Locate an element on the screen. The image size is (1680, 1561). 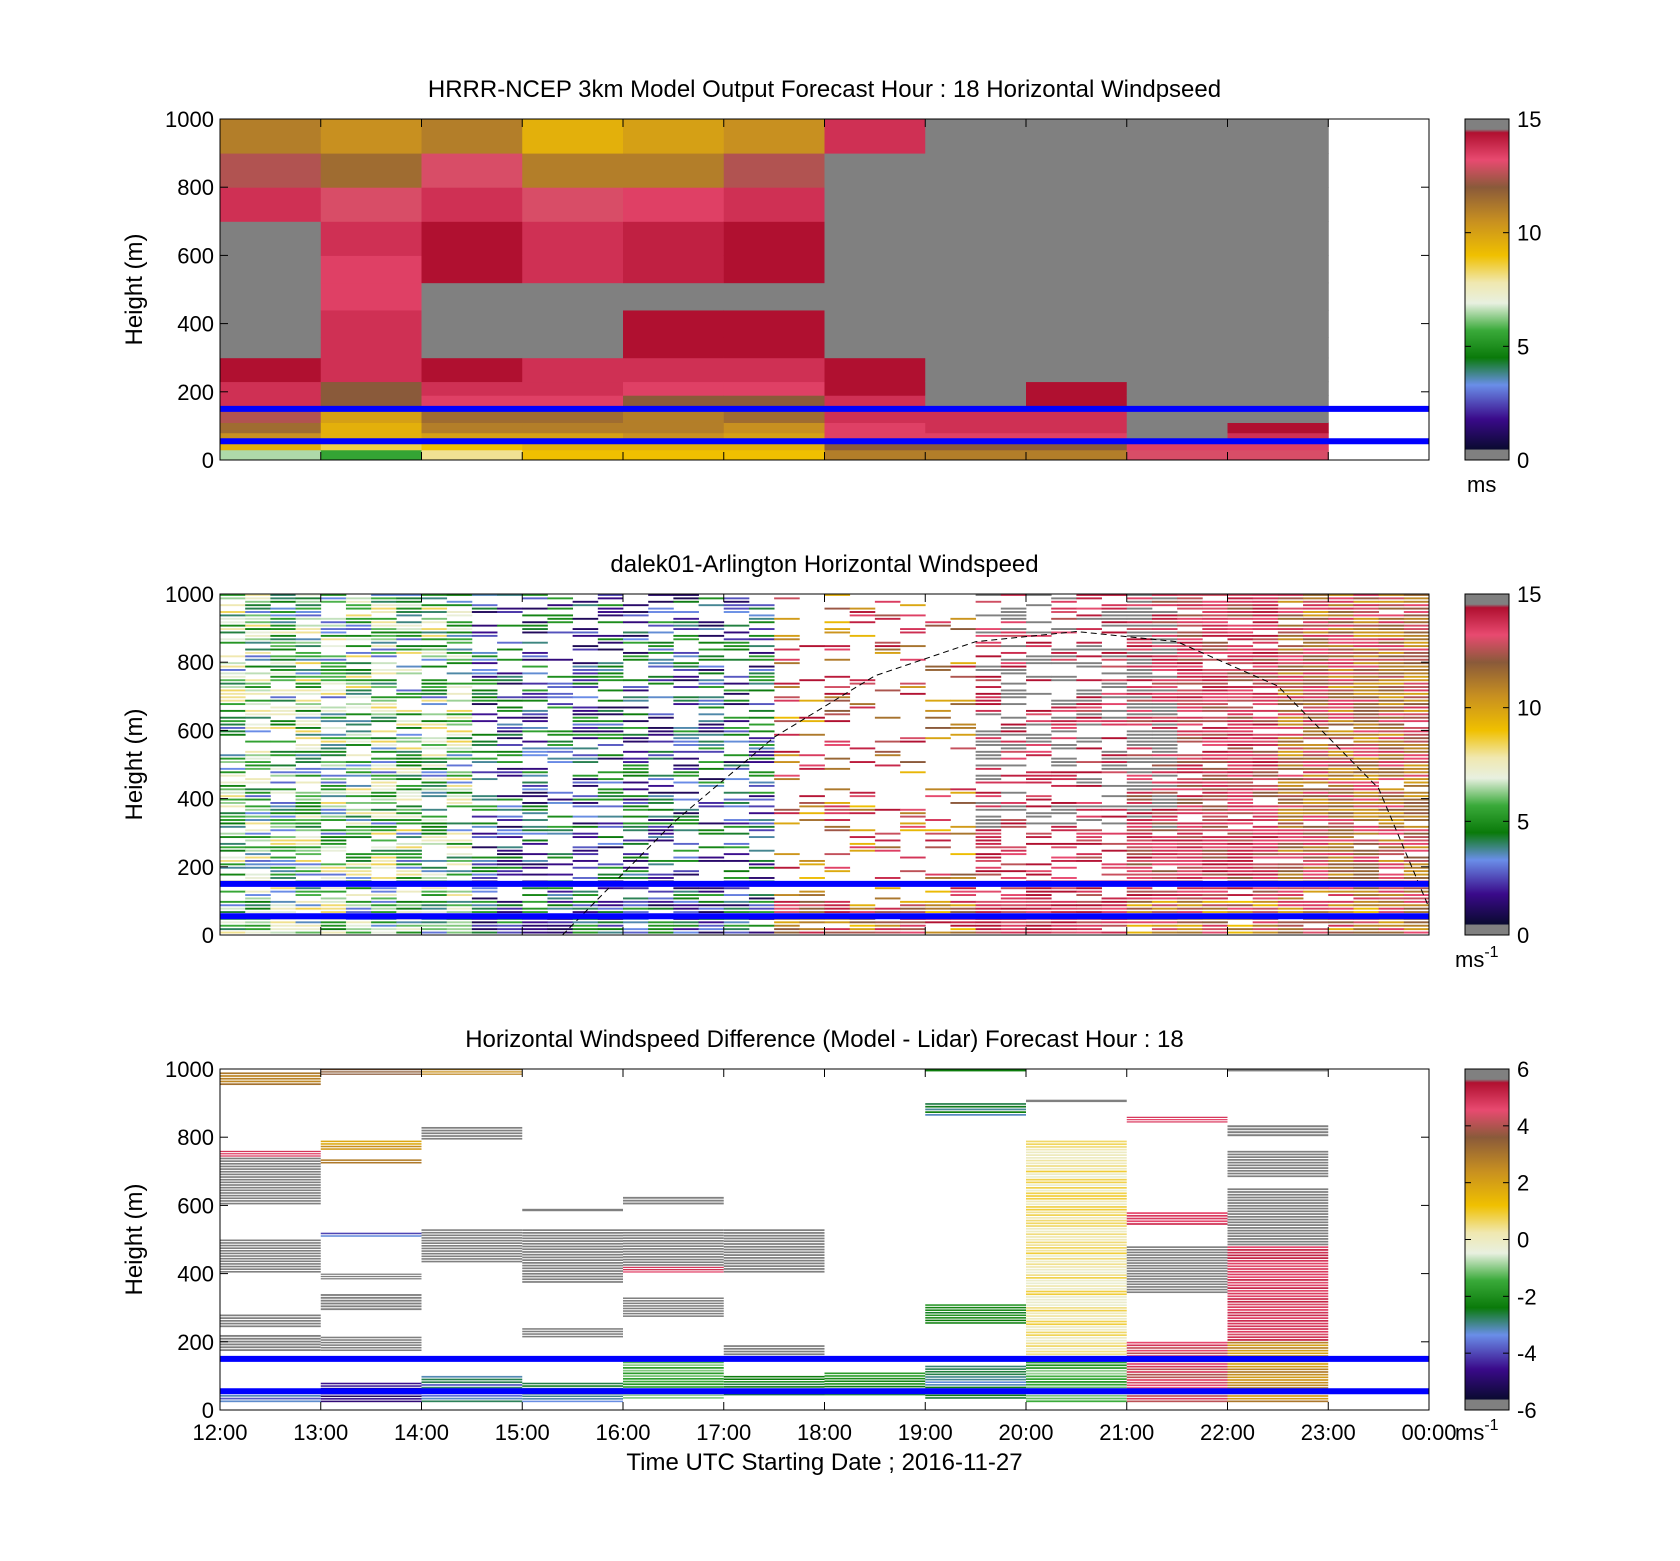
colorbar-unit-exponent: -1 is located at coordinates (1491, 952).